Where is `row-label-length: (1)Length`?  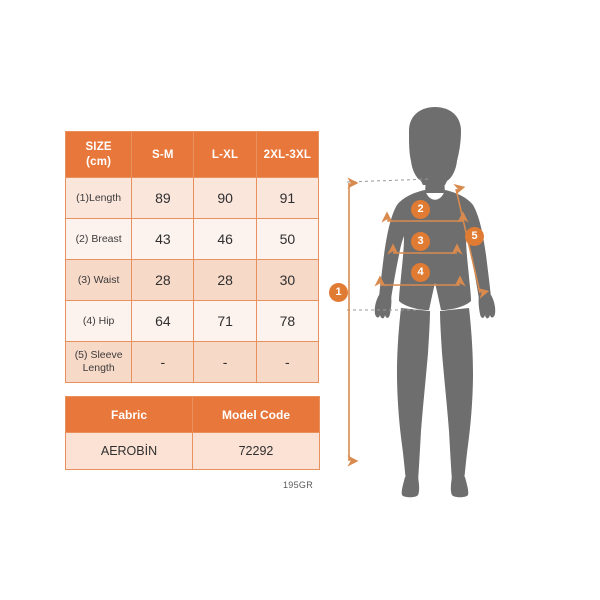 row-label-length: (1)Length is located at coordinates (98, 198).